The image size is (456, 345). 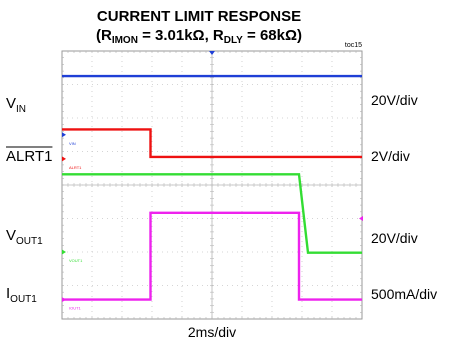 I want to click on channel-scale-vin: 20V/div, so click(x=394, y=100).